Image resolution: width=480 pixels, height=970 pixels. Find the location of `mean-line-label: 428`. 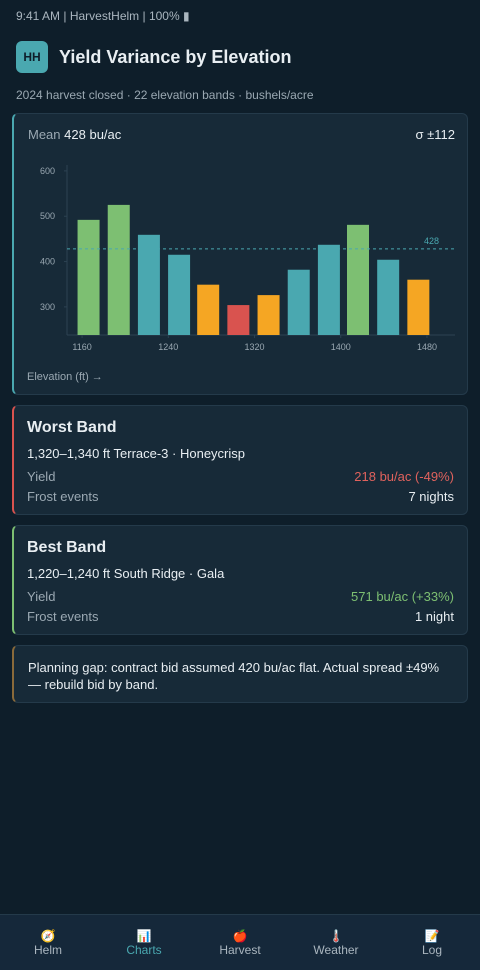

mean-line-label: 428 is located at coordinates (431, 241).